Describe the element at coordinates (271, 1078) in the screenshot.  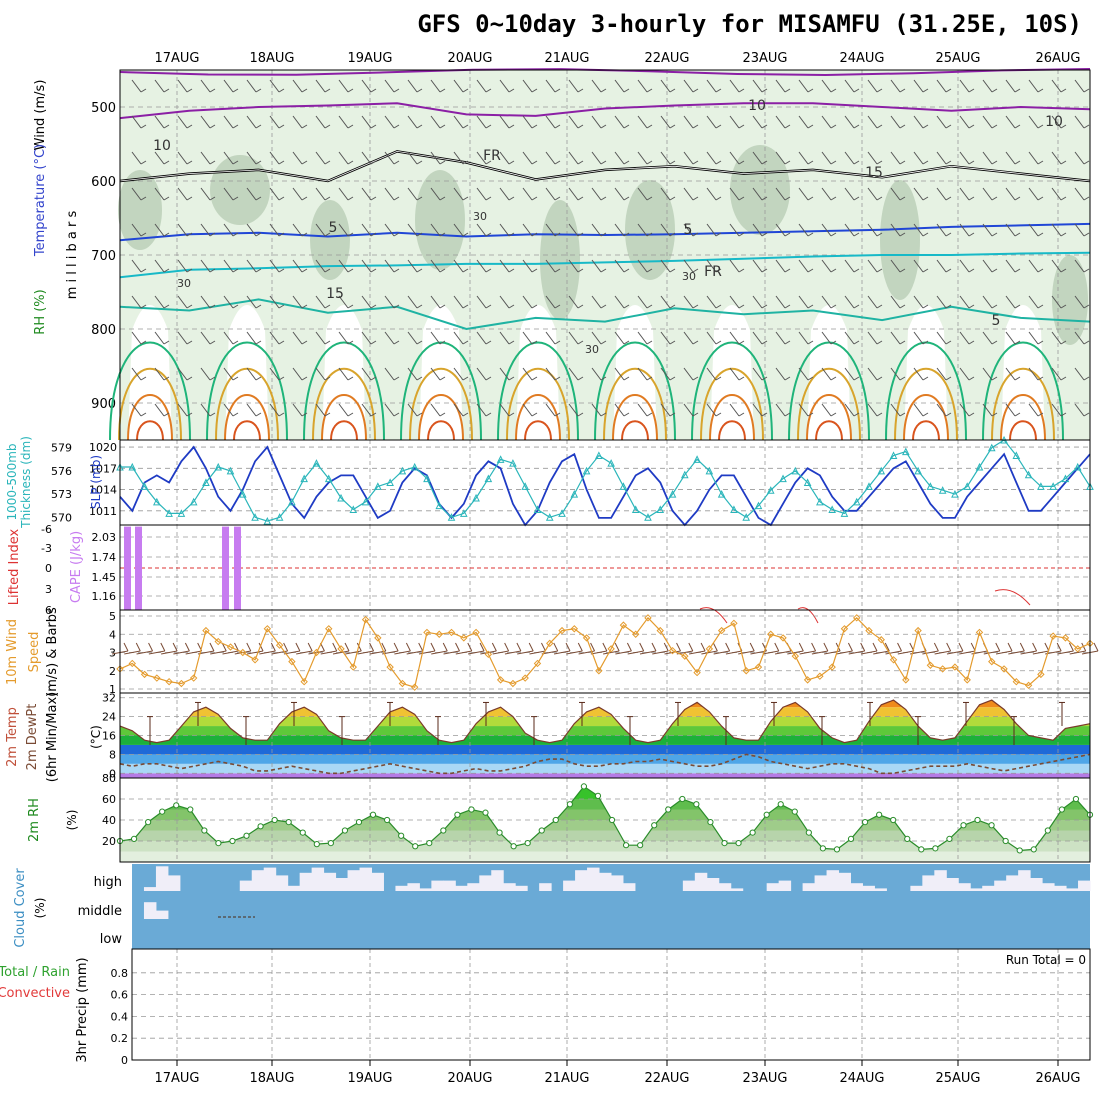
I see `date-label-bottom: 18AUG` at that location.